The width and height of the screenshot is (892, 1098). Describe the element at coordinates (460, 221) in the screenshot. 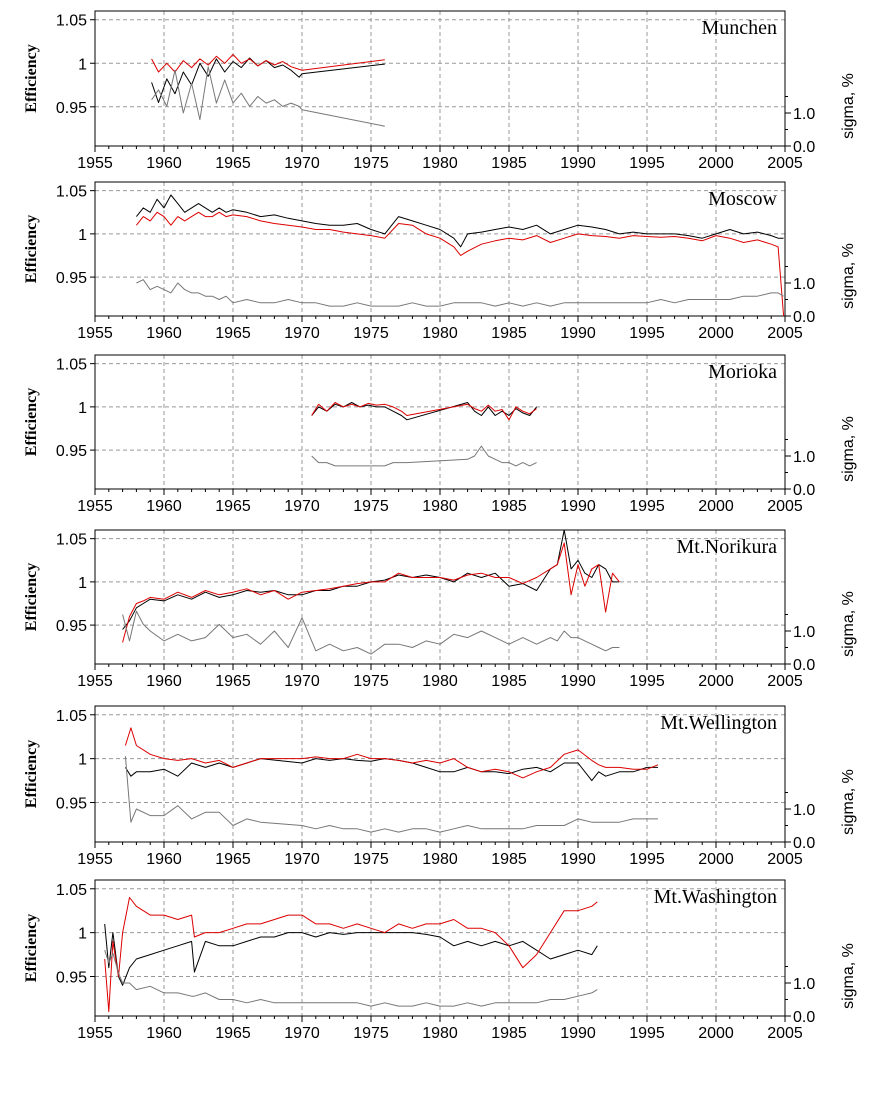

I see `efficiency-line-black` at that location.